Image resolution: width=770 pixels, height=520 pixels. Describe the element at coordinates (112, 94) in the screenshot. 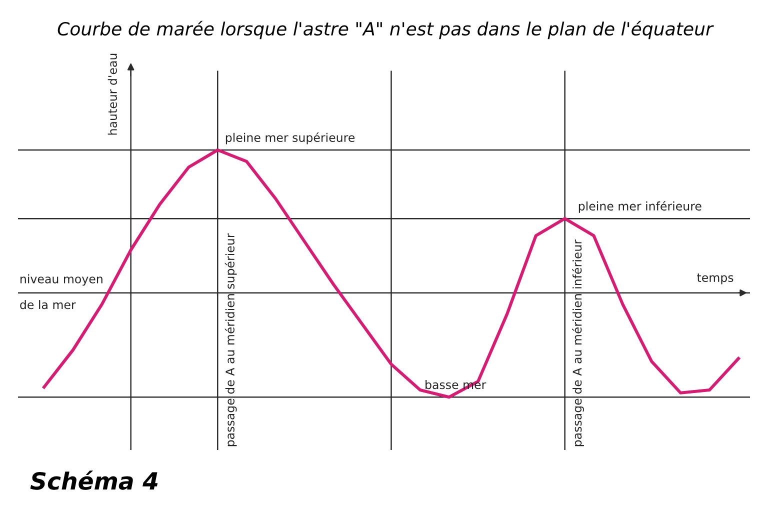

I see `y-axis-title: hauteur d'eau` at that location.